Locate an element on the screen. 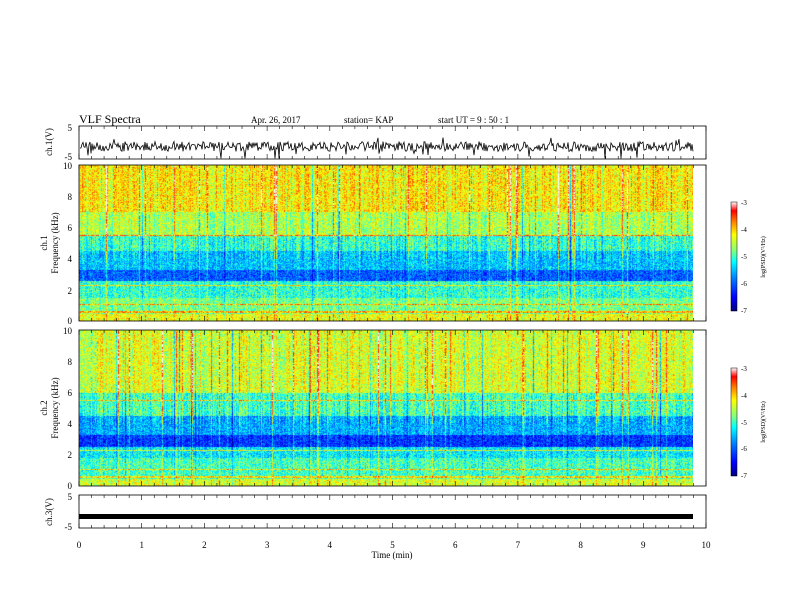 This screenshot has width=792, height=612. ch1-cb-tick-m6: -6 is located at coordinates (744, 284).